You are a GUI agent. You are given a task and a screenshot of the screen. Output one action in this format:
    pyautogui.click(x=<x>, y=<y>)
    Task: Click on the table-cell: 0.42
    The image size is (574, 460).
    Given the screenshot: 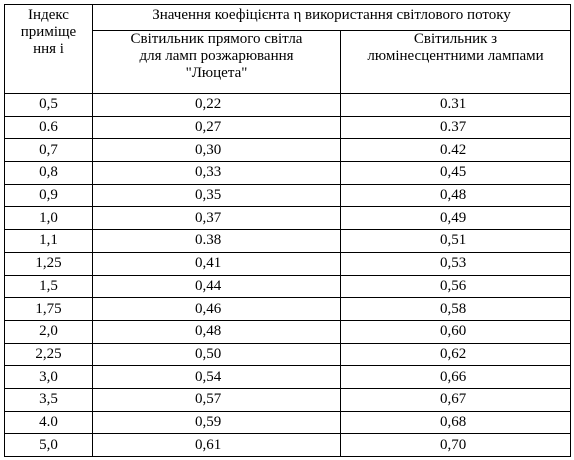 What is the action you would take?
    pyautogui.click(x=455, y=150)
    